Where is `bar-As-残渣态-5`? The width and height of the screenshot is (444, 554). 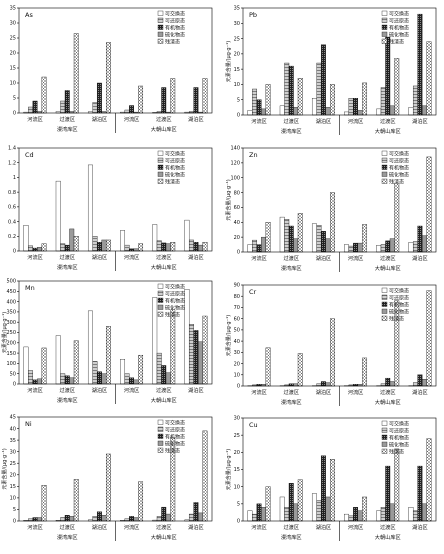 bar-As-残渣态-5 is located at coordinates (205, 96).